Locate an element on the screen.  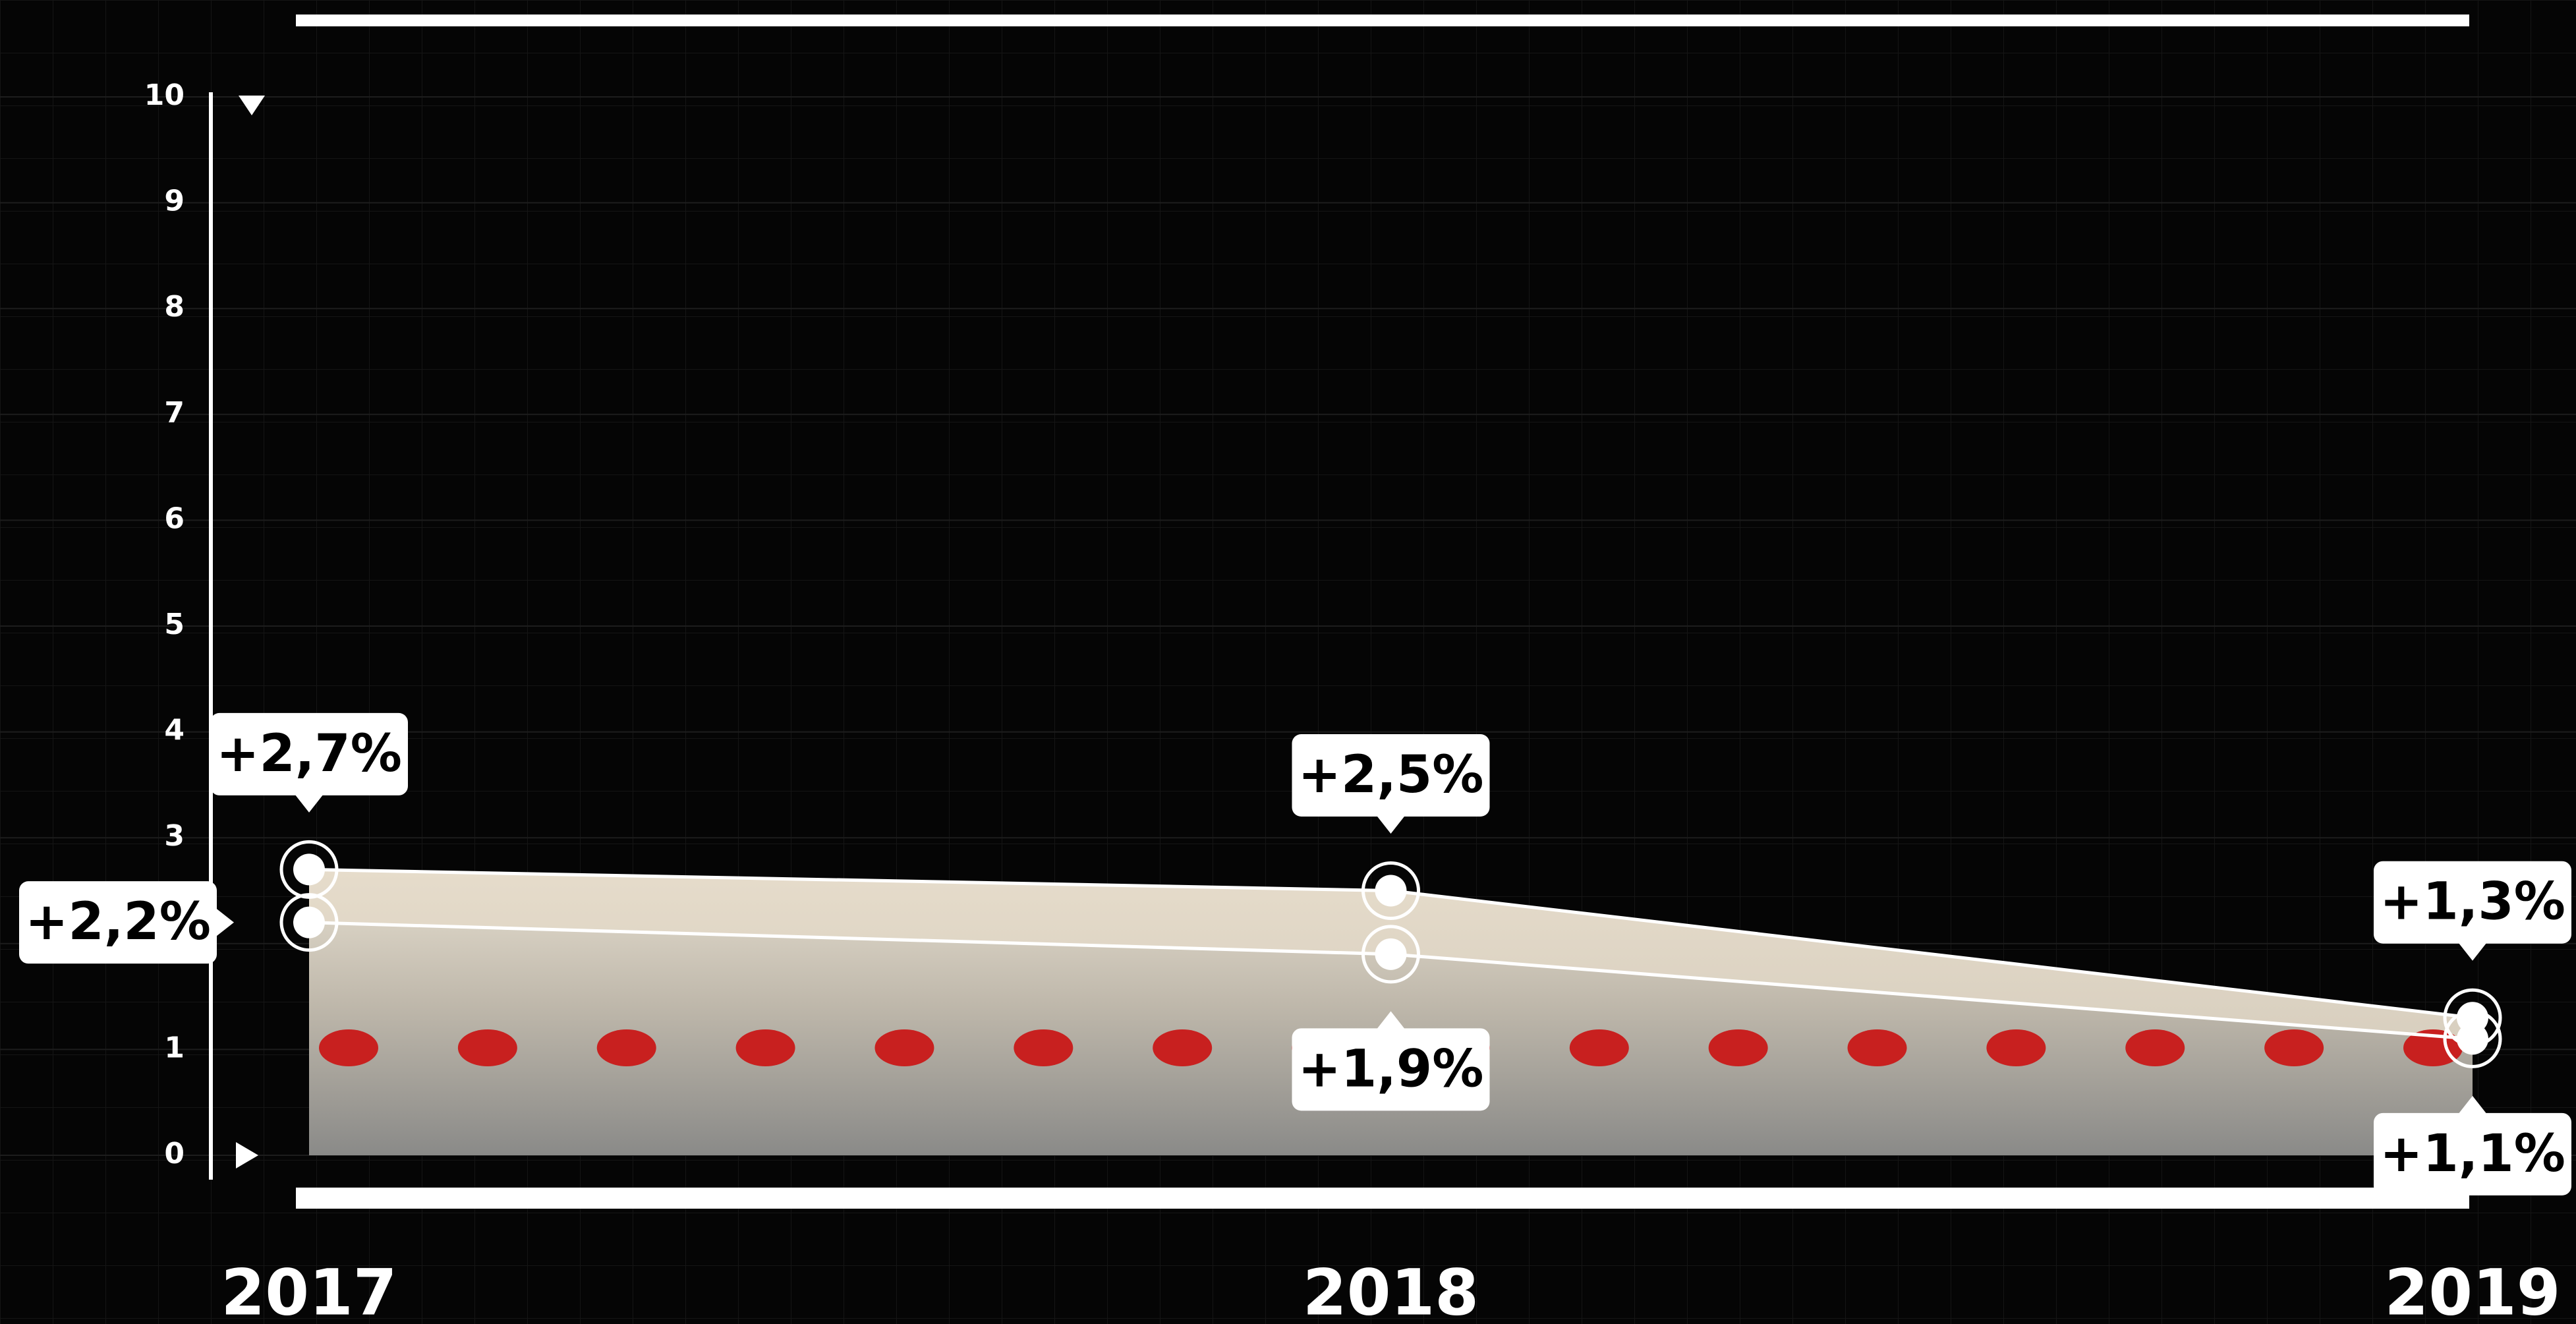
value-label-text: +2,7% is located at coordinates (309, 754).